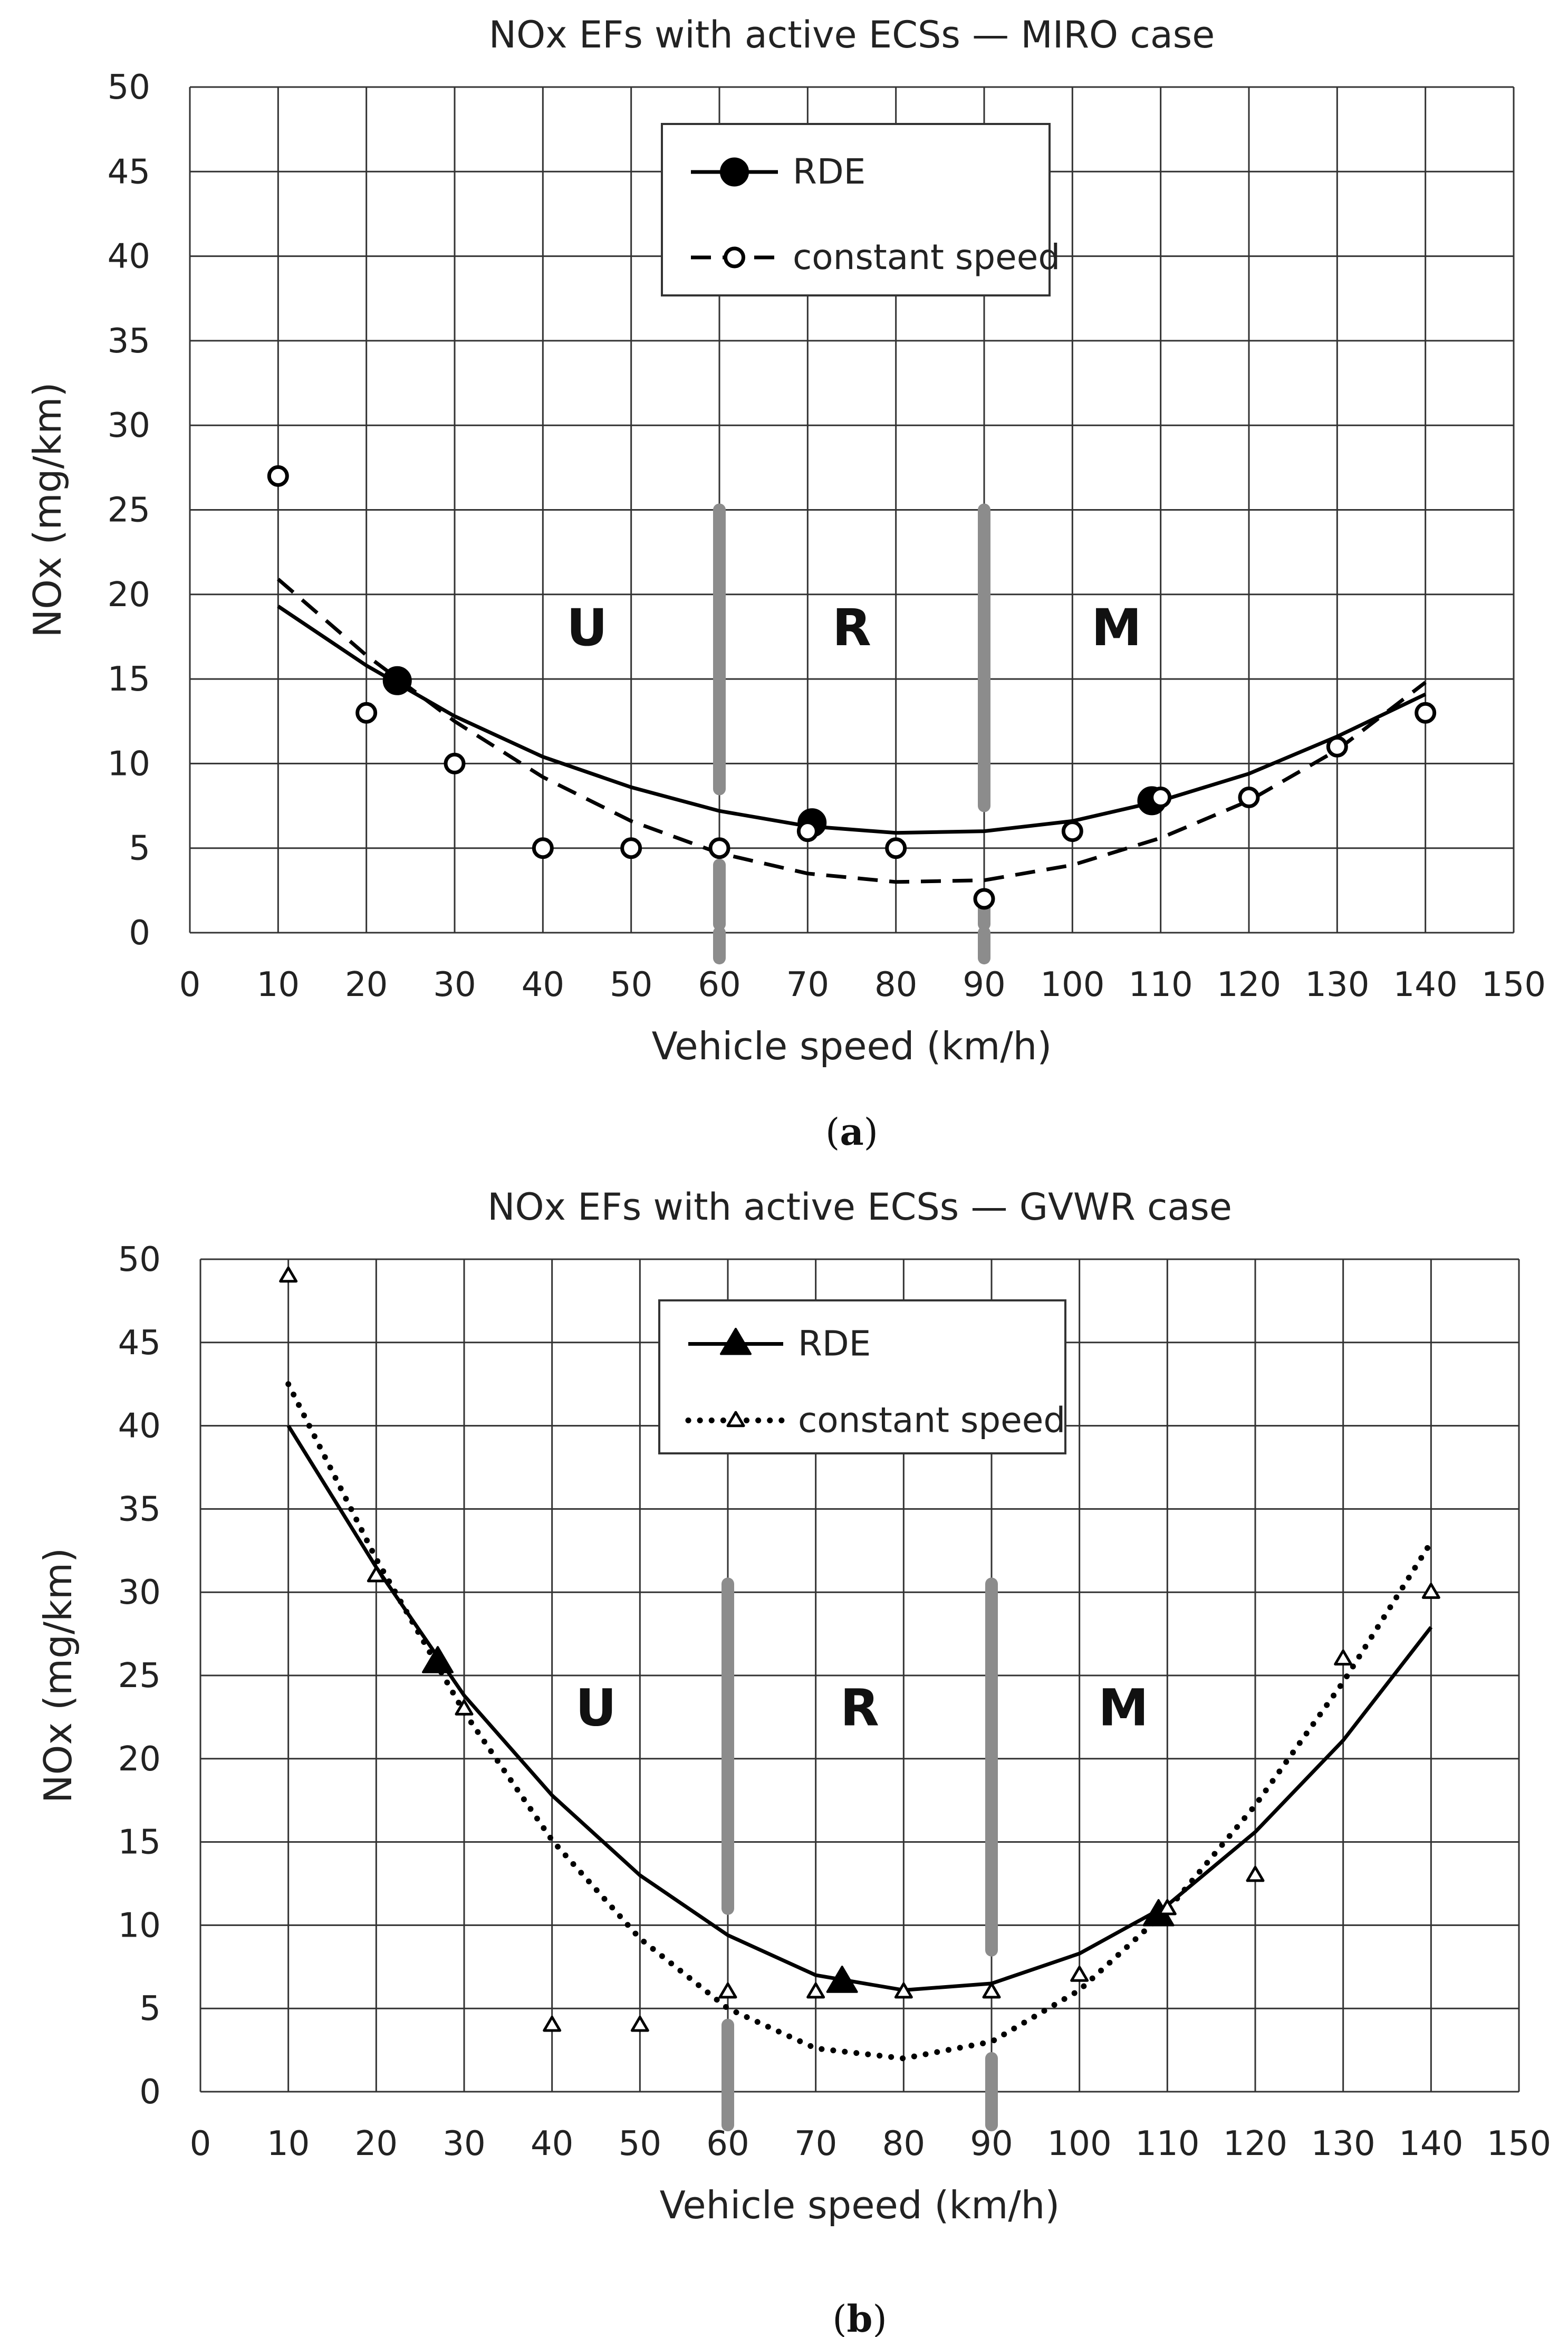 This screenshot has width=1568, height=2337. I want to click on x-tick-label: 120, so click(1255, 2143).